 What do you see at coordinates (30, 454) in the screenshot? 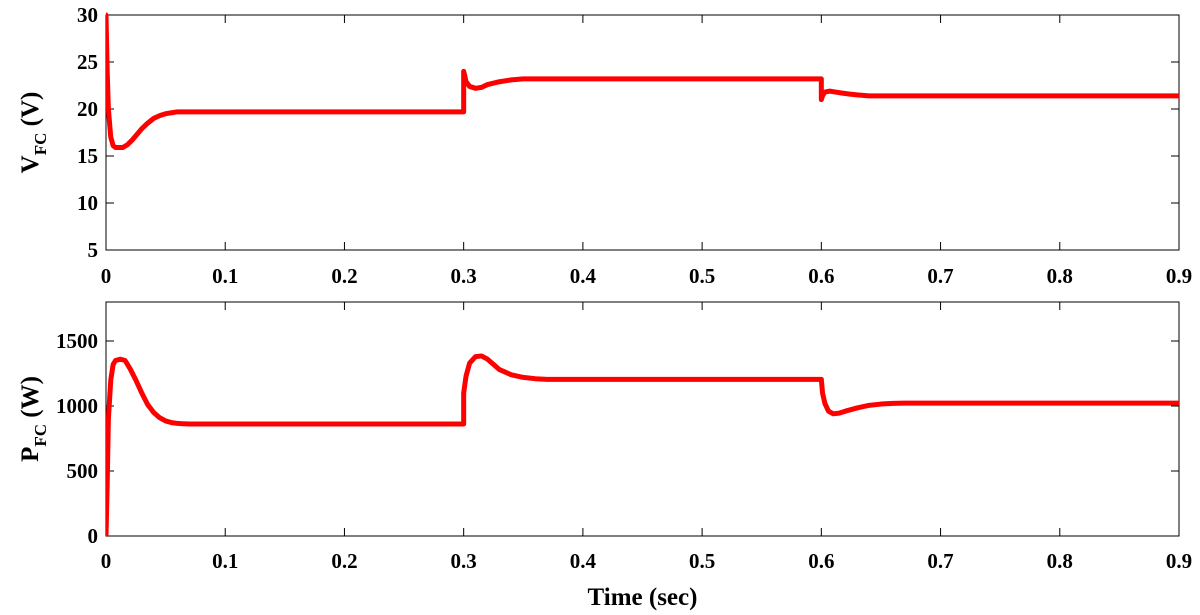
I see `y-axis-title-main: P` at bounding box center [30, 454].